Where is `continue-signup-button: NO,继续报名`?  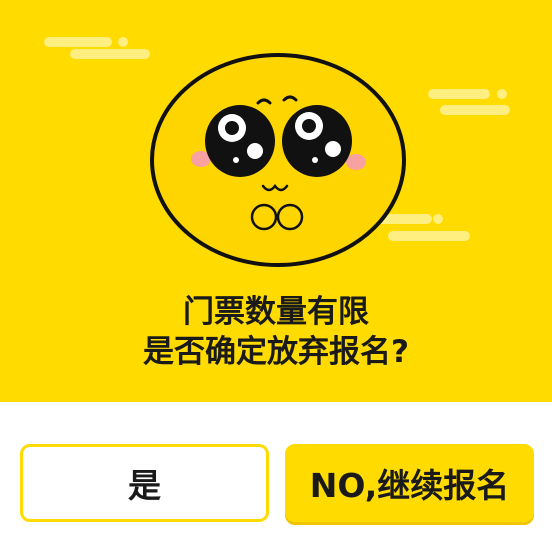 continue-signup-button: NO,继续报名 is located at coordinates (409, 483).